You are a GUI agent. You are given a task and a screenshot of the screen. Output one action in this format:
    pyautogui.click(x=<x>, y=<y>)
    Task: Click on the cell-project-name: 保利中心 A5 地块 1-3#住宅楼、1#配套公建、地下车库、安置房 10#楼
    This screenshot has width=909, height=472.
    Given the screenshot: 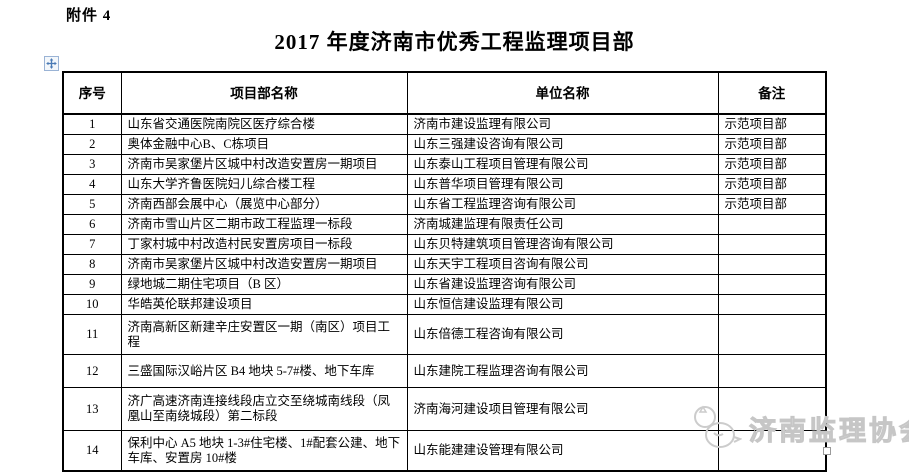 What is the action you would take?
    pyautogui.click(x=264, y=451)
    